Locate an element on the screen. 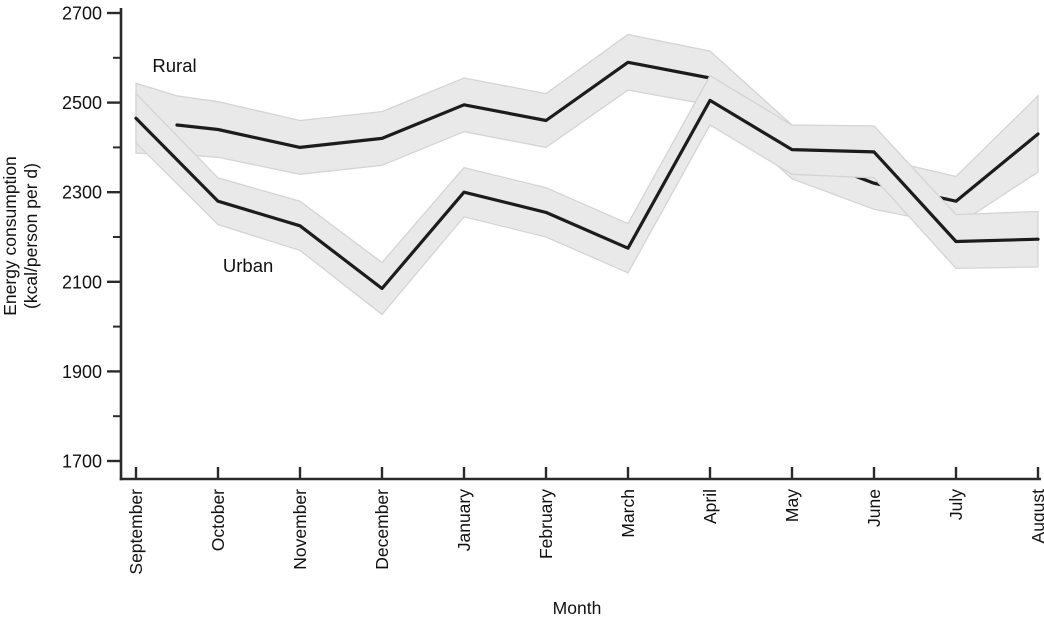 This screenshot has height=628, width=1044. x-axis-title: Month is located at coordinates (577, 608).